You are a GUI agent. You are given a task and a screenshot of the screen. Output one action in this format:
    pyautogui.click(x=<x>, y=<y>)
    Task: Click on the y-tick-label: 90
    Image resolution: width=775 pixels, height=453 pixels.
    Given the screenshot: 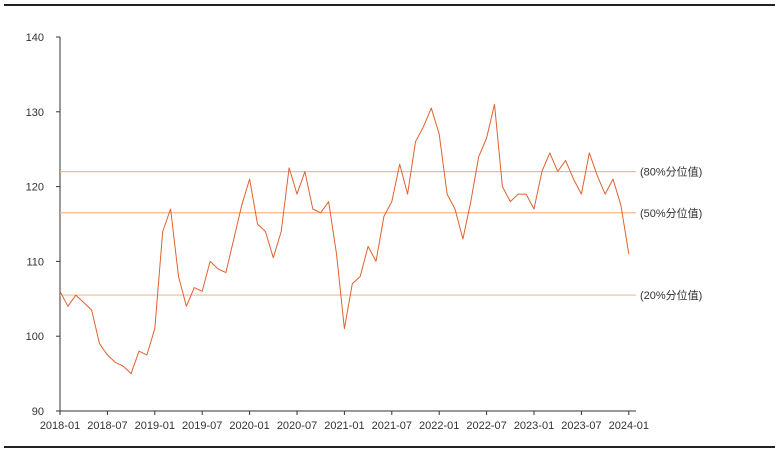 What is the action you would take?
    pyautogui.click(x=38, y=412)
    